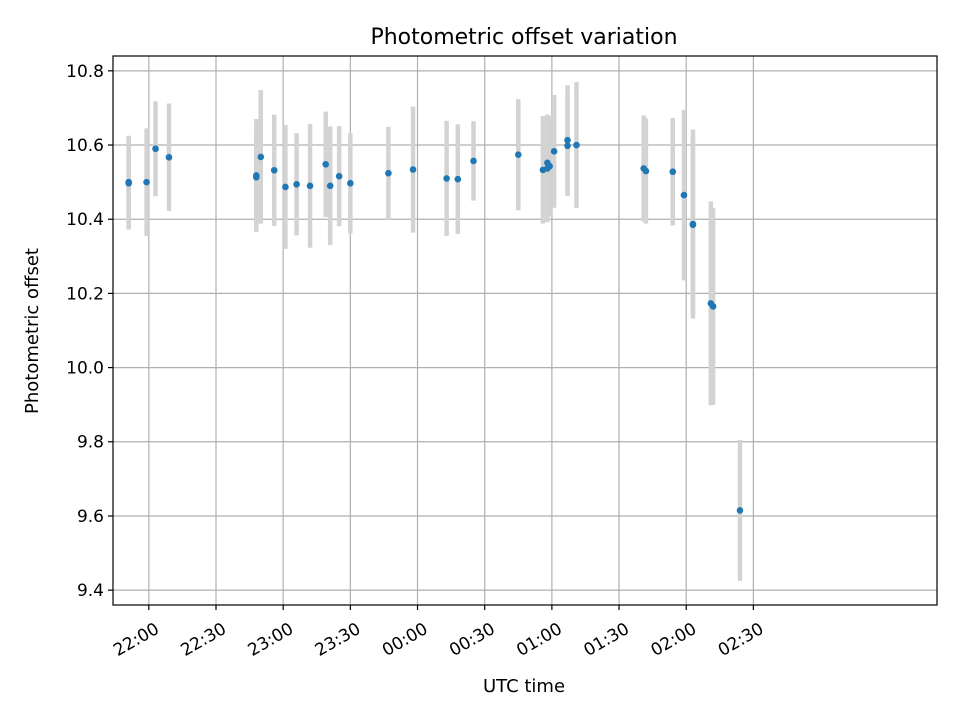  What do you see at coordinates (90, 443) in the screenshot?
I see `y-tick-label: 9.8` at bounding box center [90, 443].